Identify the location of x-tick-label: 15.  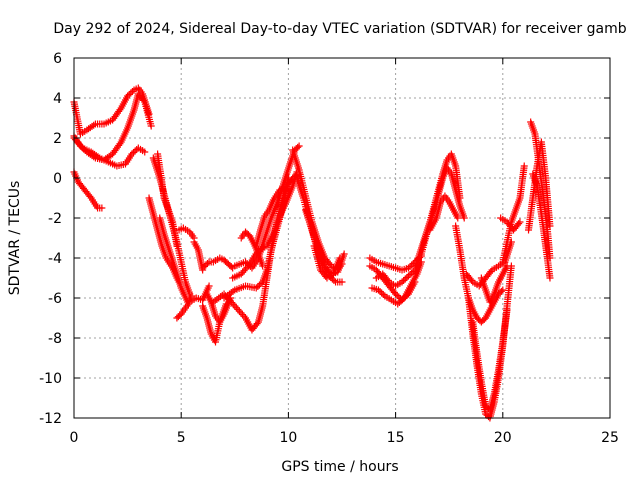
(396, 438).